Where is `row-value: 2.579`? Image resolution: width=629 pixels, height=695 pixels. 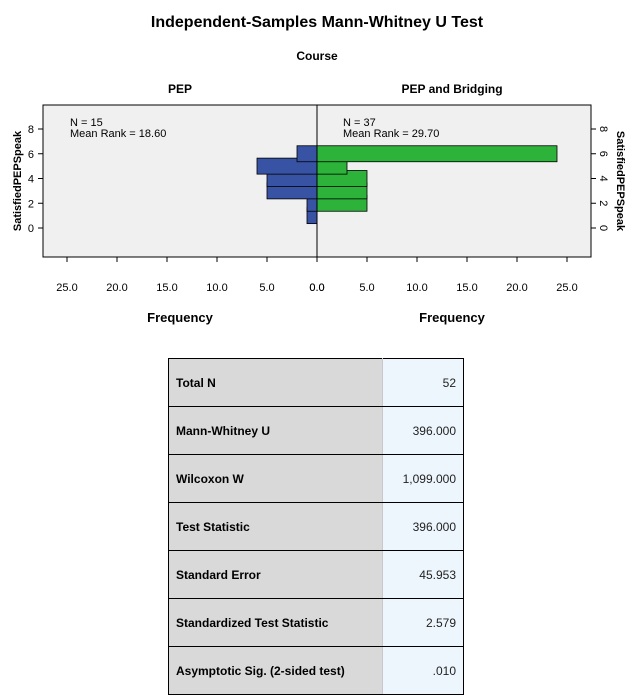 row-value: 2.579 is located at coordinates (423, 622).